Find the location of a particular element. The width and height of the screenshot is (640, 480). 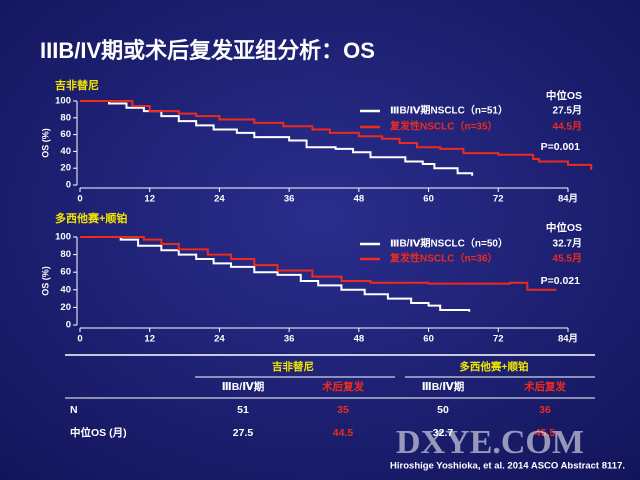

p-value: P=0.001 is located at coordinates (561, 147).